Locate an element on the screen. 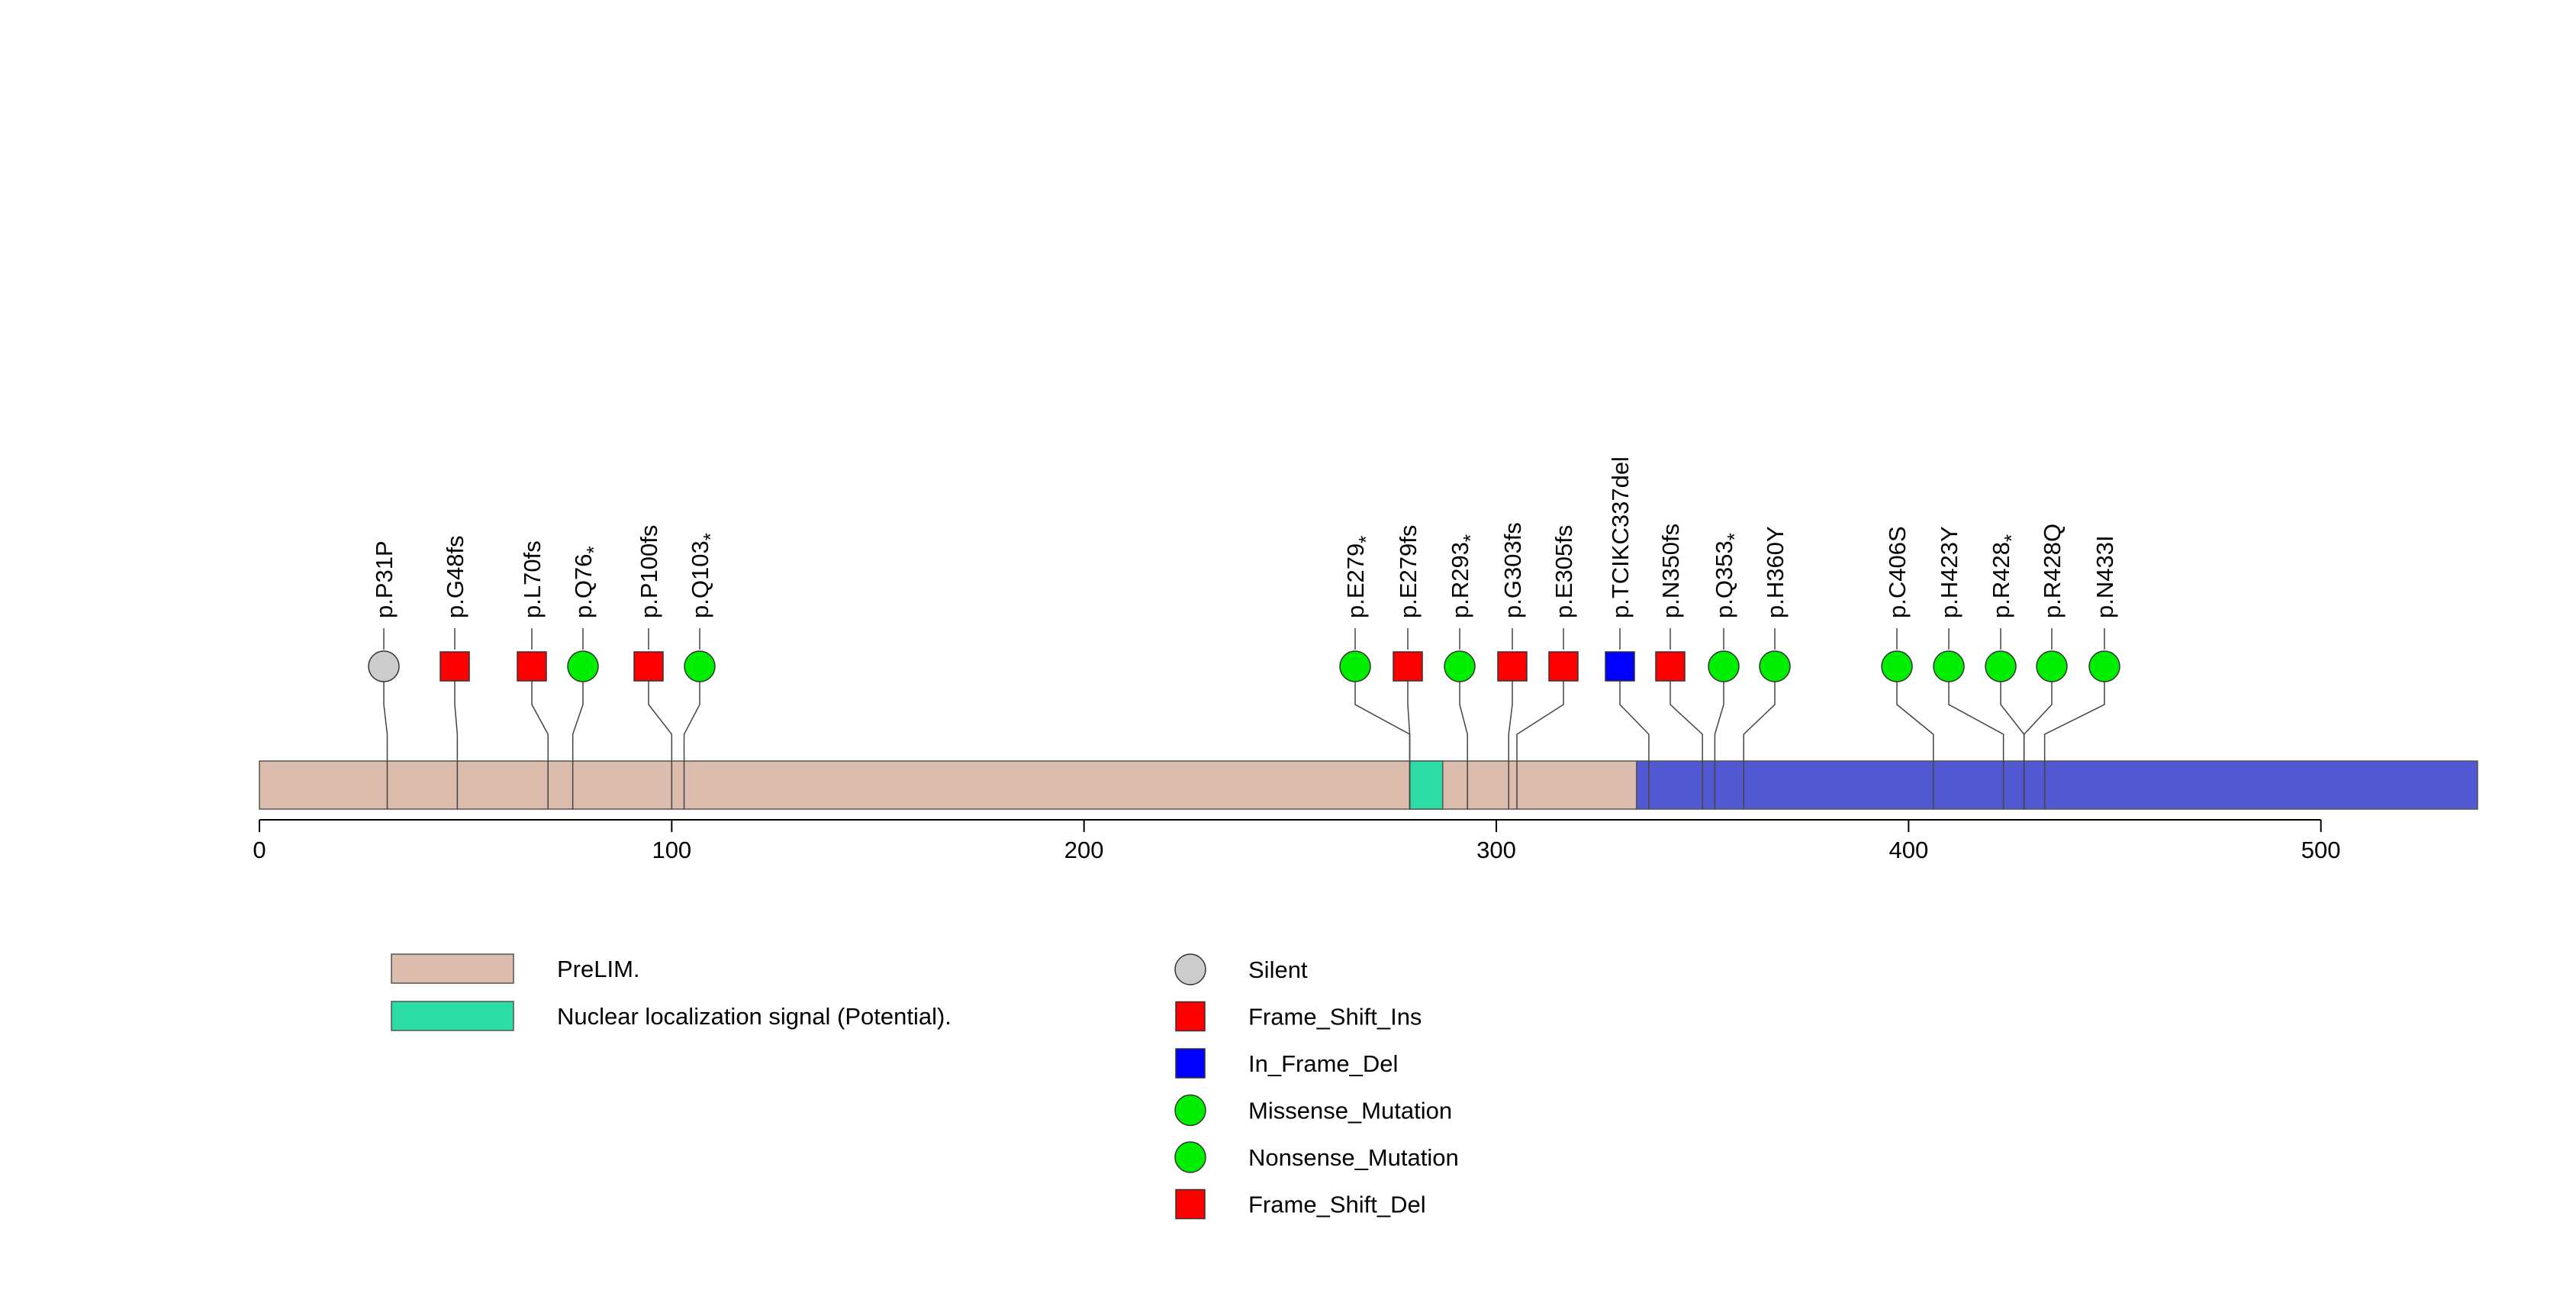 The height and width of the screenshot is (1290, 2576). x-tick-label-3: 300 is located at coordinates (1496, 850).